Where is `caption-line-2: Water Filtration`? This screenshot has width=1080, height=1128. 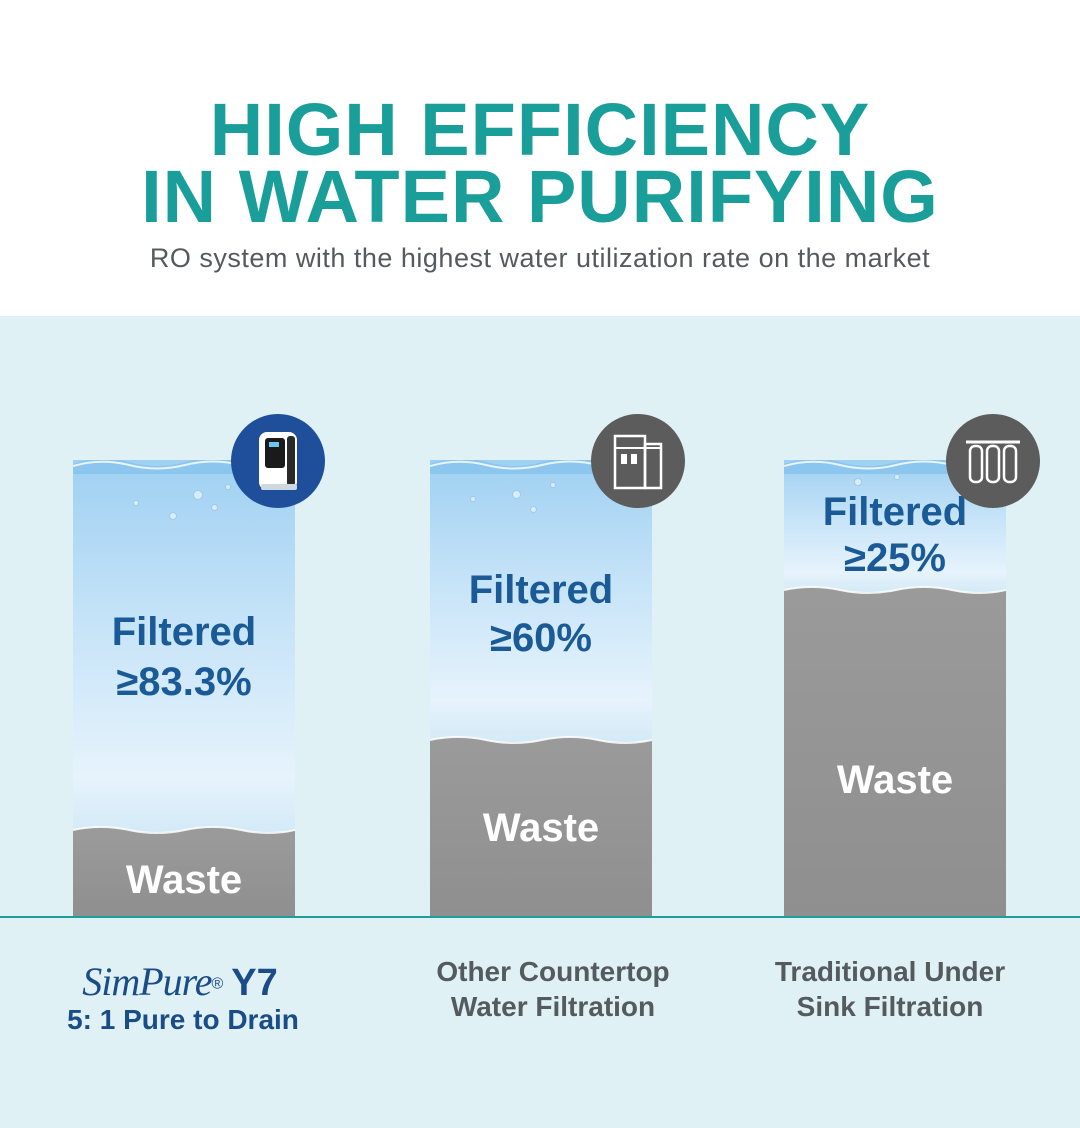
caption-line-2: Water Filtration is located at coordinates (553, 1006).